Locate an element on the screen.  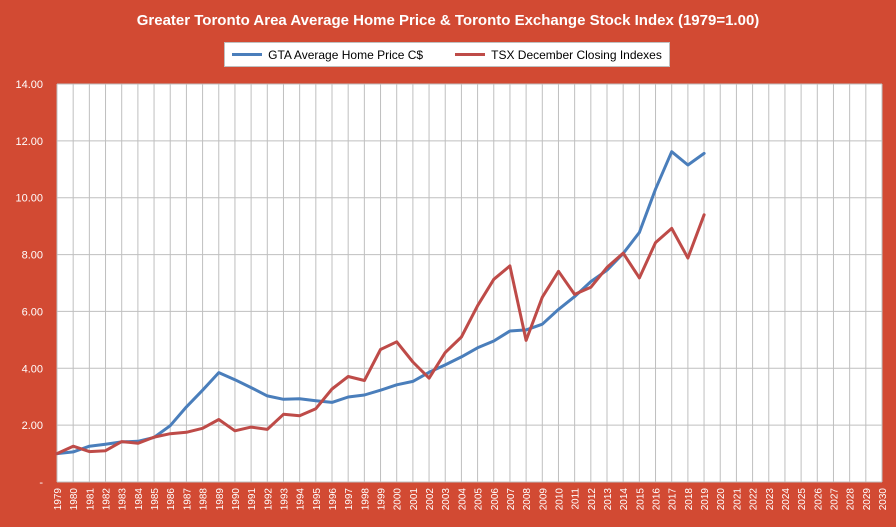
legend-swatch-tsx is located at coordinates (470, 54).